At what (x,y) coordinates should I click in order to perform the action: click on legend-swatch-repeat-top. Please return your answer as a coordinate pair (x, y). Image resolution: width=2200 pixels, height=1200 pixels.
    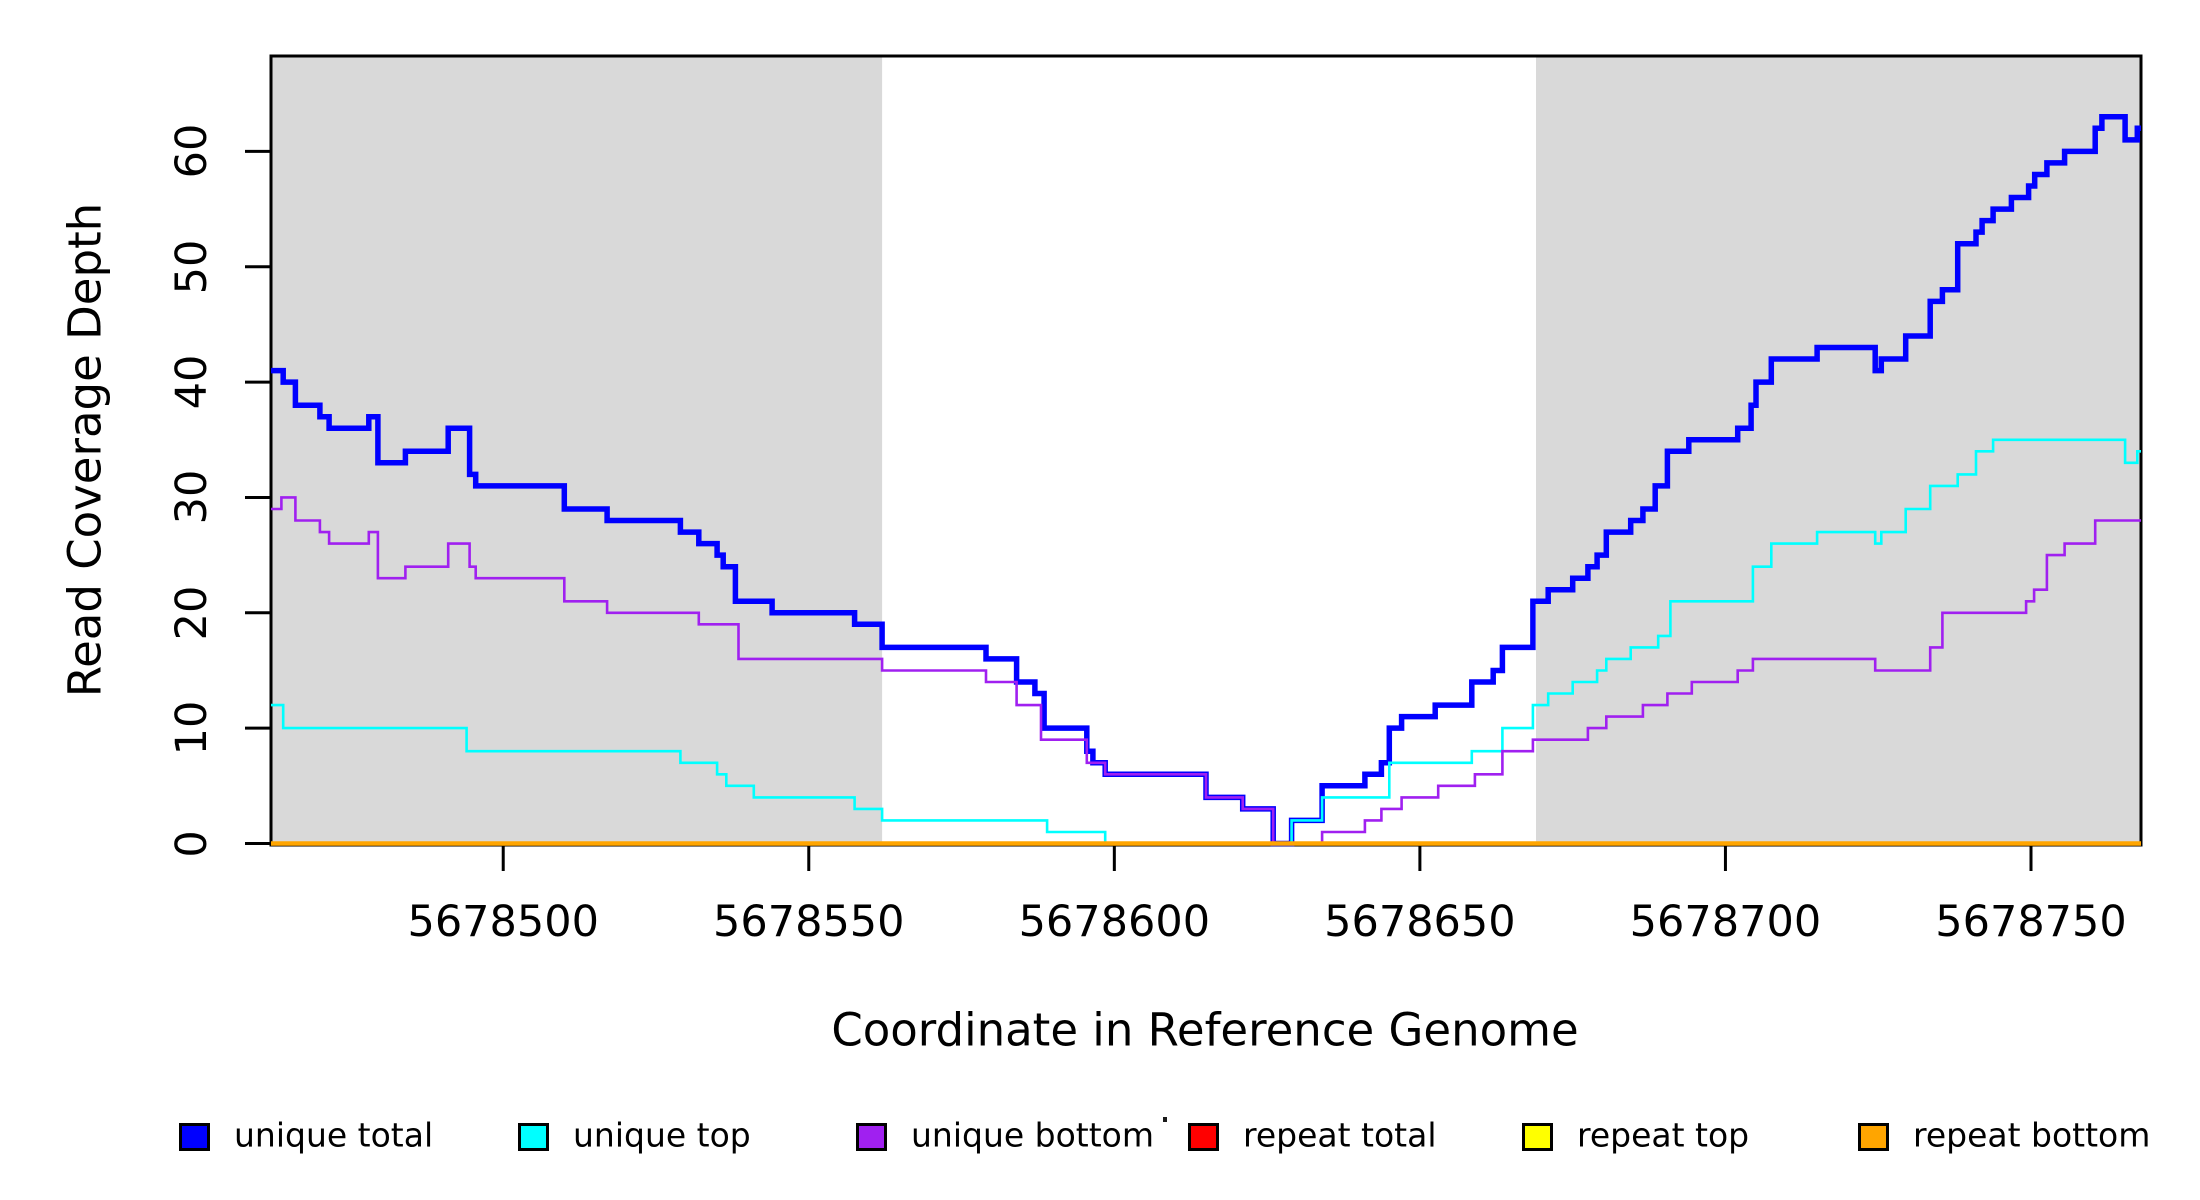
    Looking at the image, I should click on (1537, 1137).